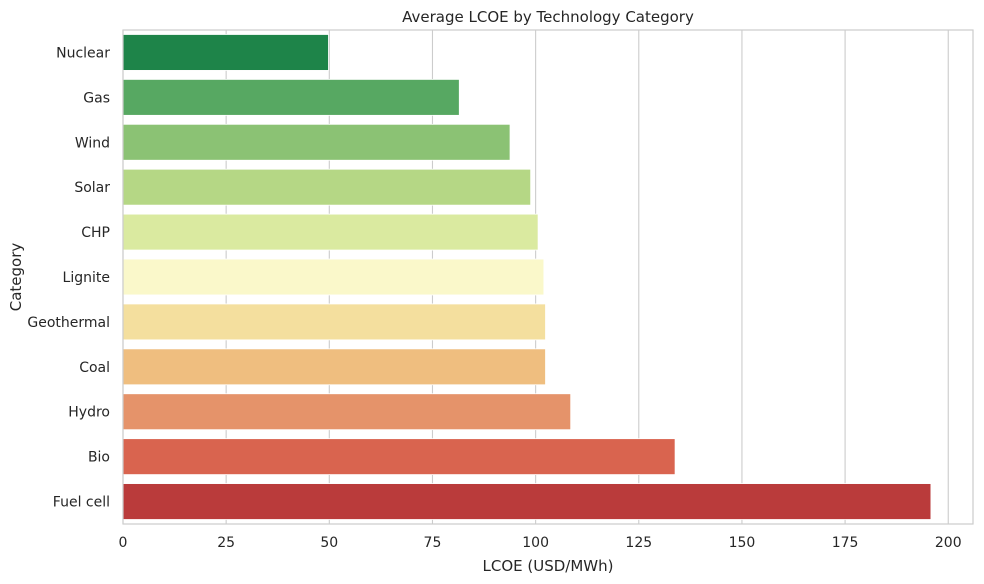 The width and height of the screenshot is (984, 584). I want to click on y-tick-label: Nuclear, so click(83, 53).